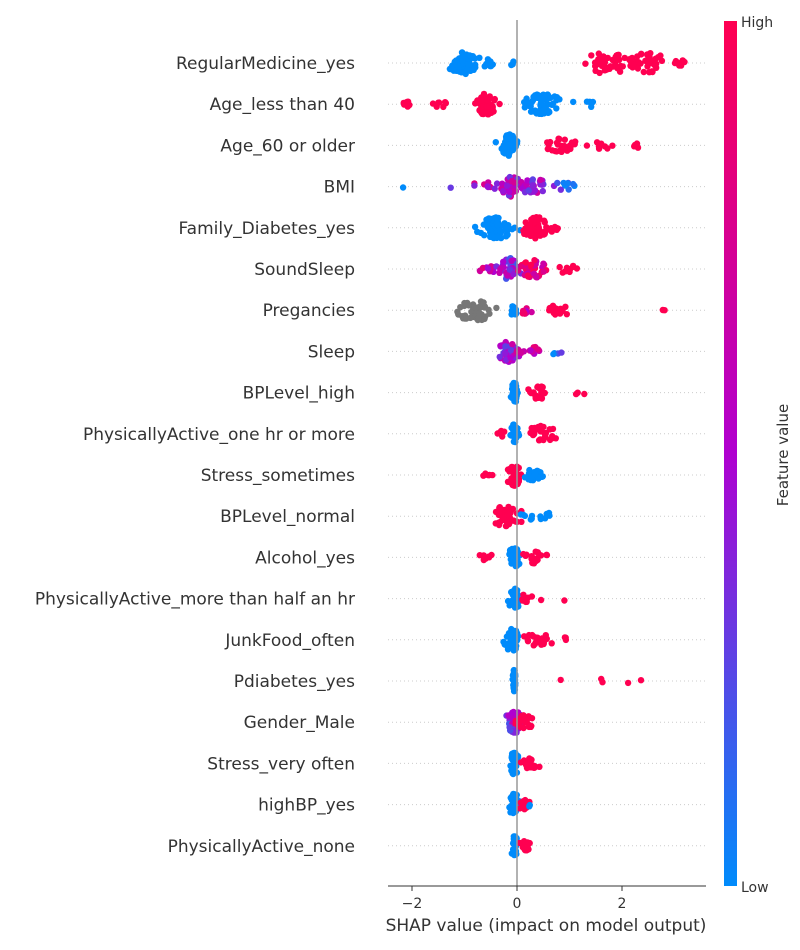  What do you see at coordinates (730, 453) in the screenshot?
I see `colorbar-gradient` at bounding box center [730, 453].